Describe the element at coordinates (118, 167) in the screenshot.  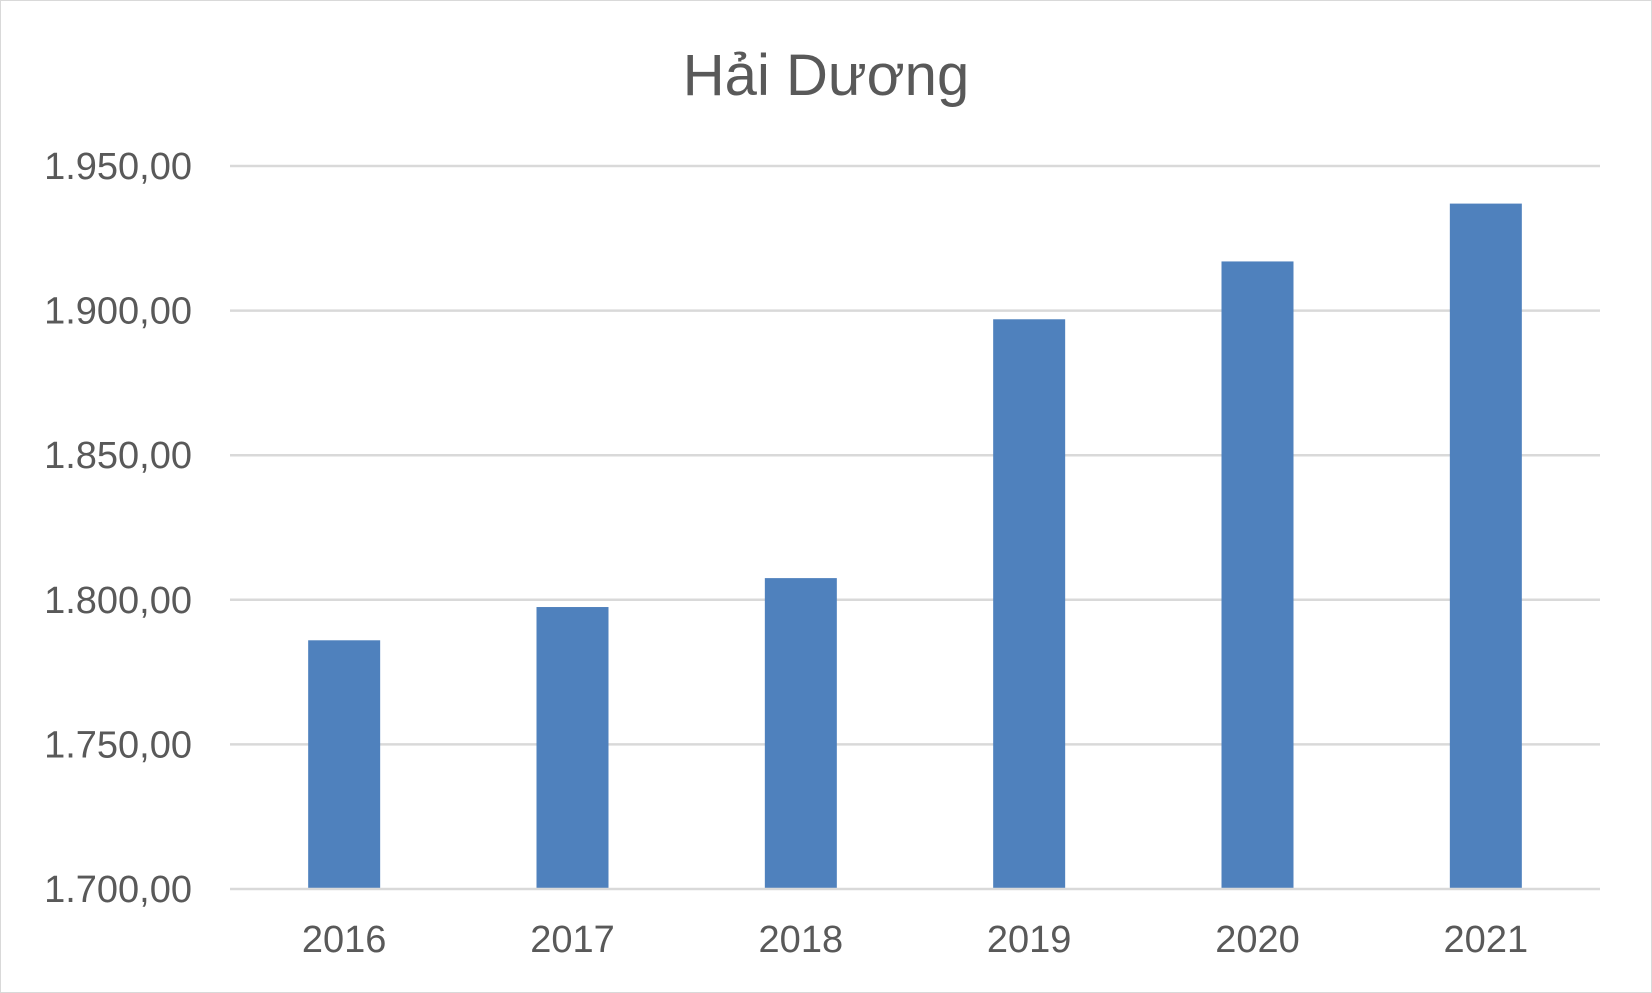
I see `y-tick-label: 1.950,00` at that location.